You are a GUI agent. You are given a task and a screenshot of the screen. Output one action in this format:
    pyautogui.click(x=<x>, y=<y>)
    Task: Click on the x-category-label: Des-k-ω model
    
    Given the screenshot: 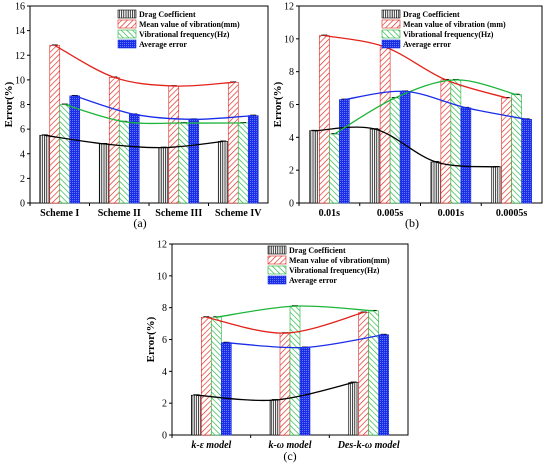 What is the action you would take?
    pyautogui.click(x=368, y=445)
    